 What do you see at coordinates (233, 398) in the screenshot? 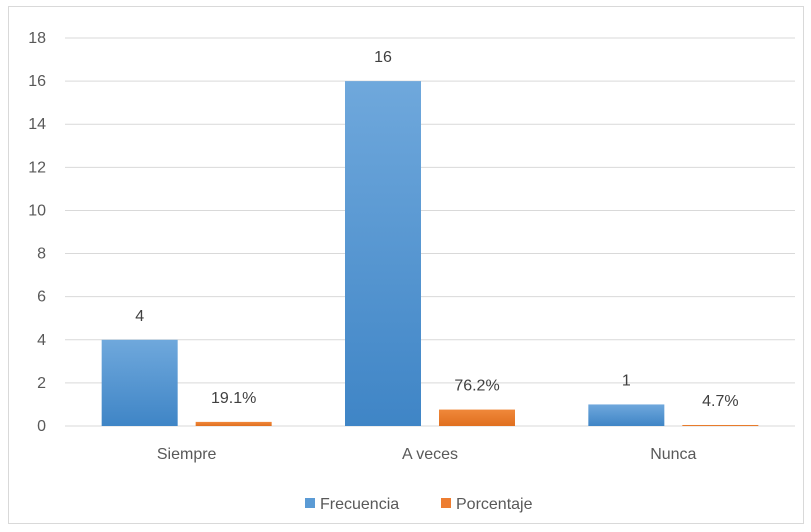
I see `data-label: 19.1%` at bounding box center [233, 398].